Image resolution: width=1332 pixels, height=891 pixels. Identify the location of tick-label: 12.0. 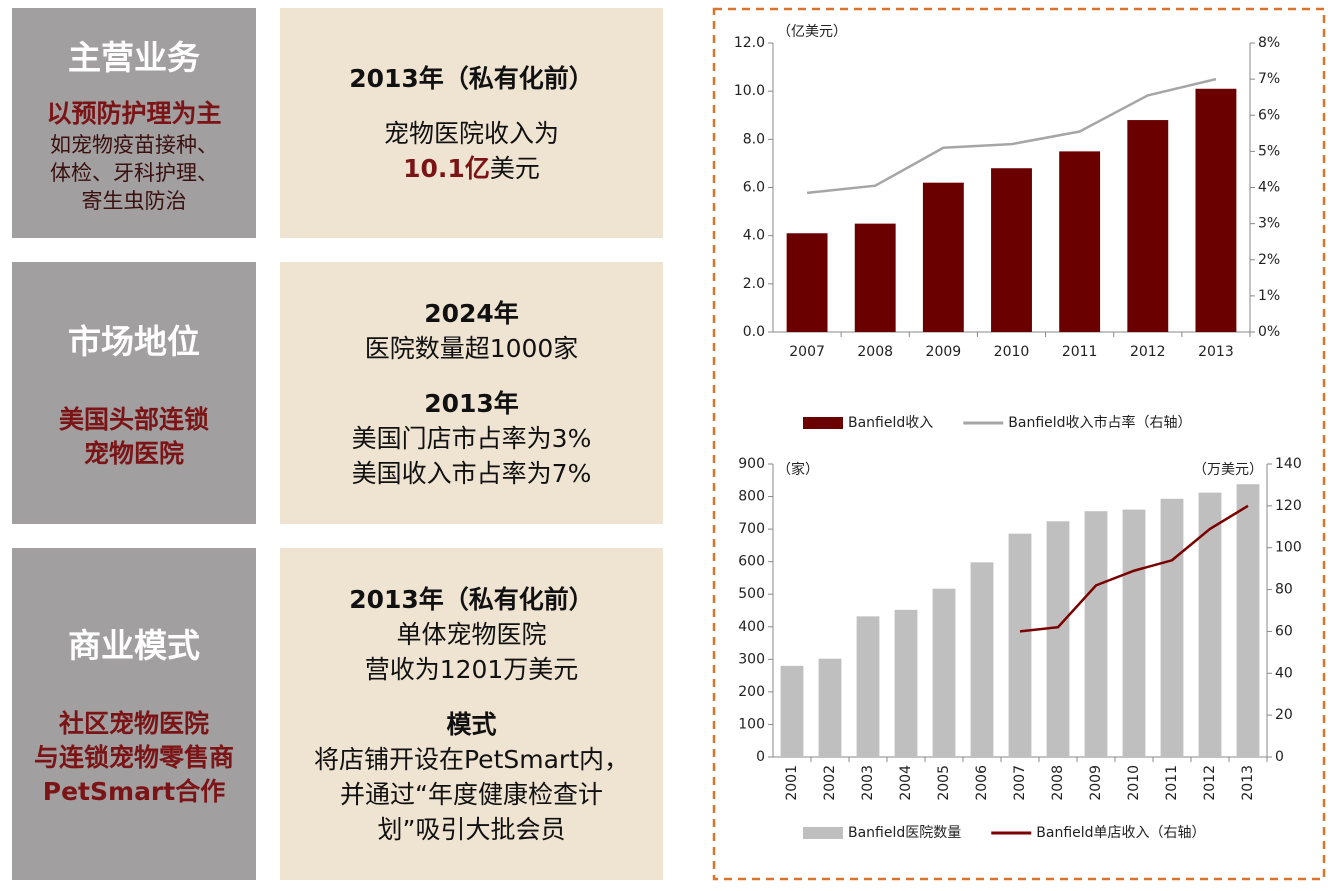
(749, 43).